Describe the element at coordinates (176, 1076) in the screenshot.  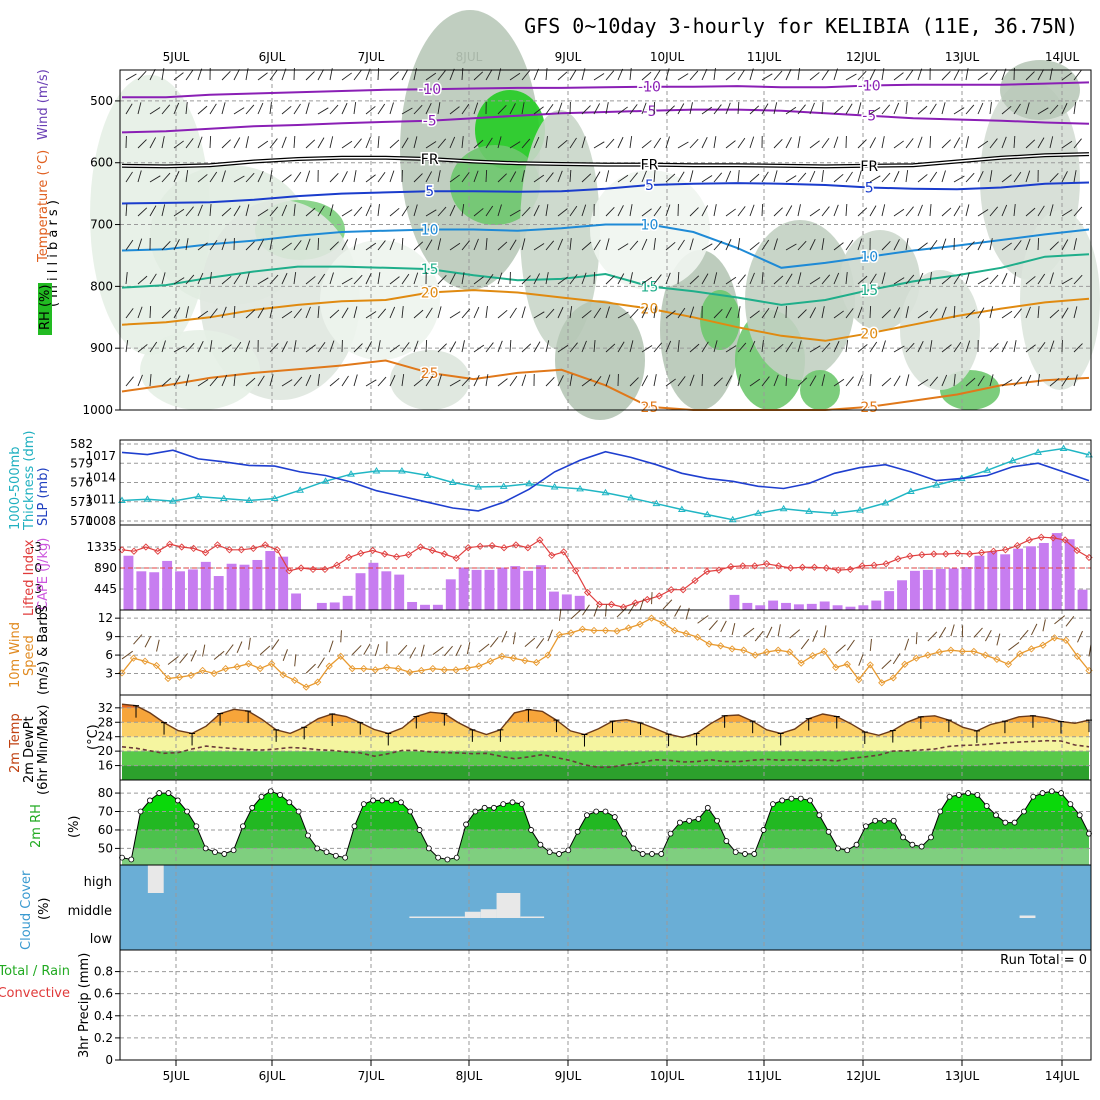
I see `date-label-bottom: 5JUL` at that location.